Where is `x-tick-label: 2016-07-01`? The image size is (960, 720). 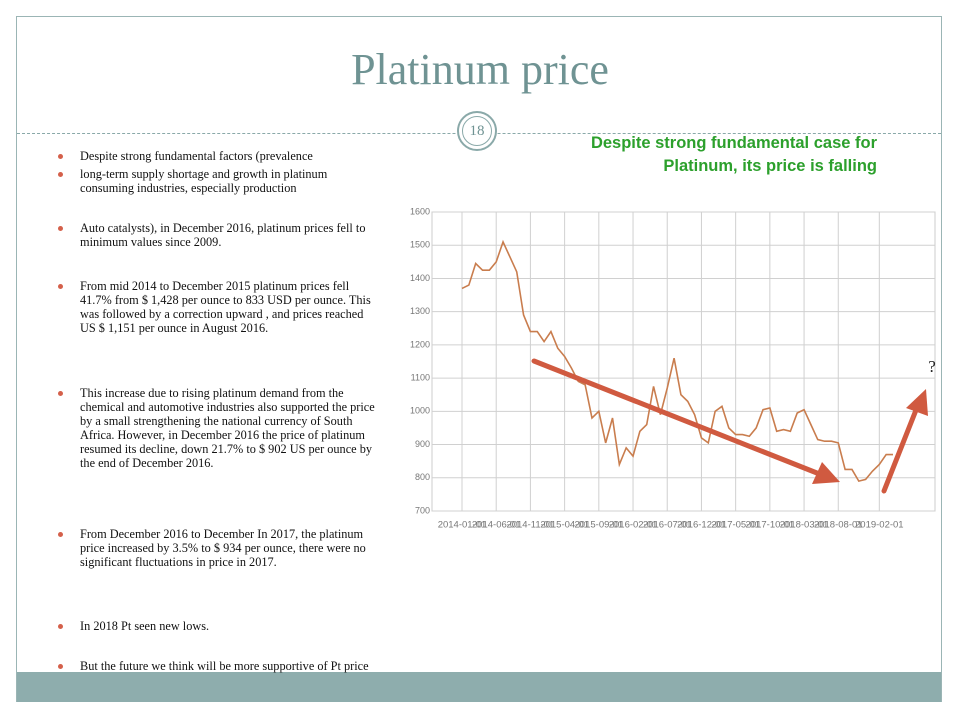 x-tick-label: 2016-07-01 is located at coordinates (667, 525).